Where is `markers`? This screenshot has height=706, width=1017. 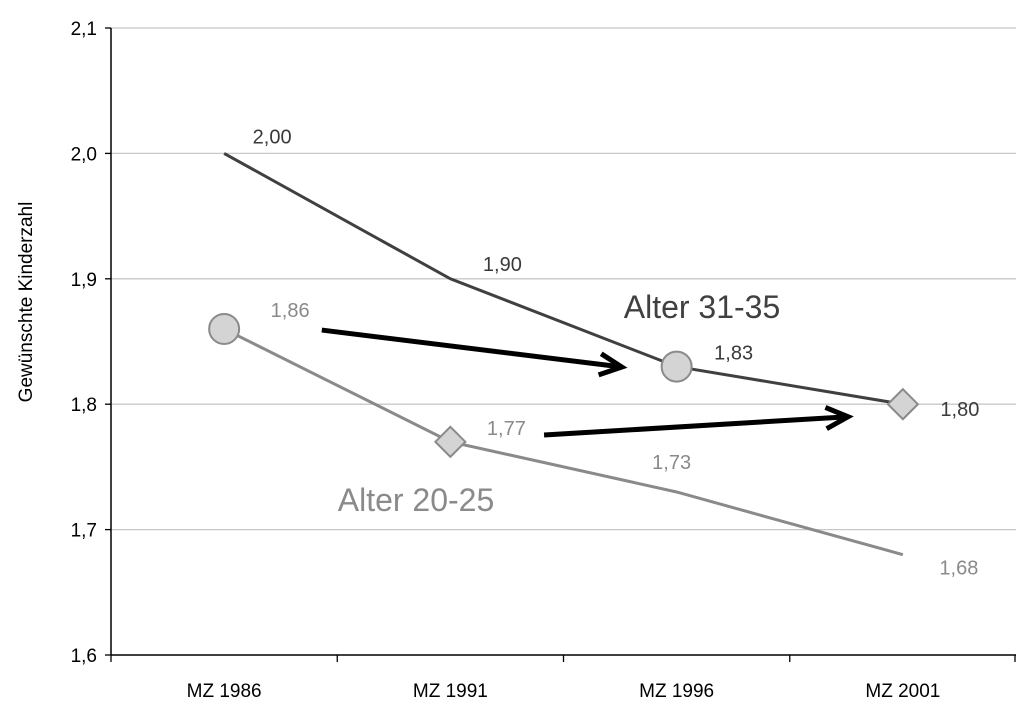
markers is located at coordinates (564, 385).